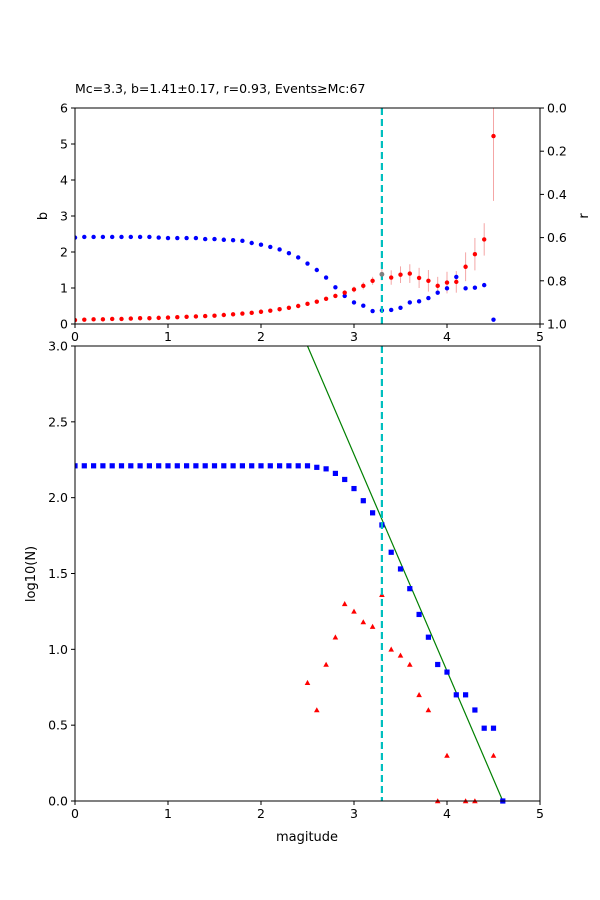 Image resolution: width=600 pixels, height=900 pixels. What do you see at coordinates (168, 813) in the screenshot?
I see `bottom-xtick-label: 1` at bounding box center [168, 813].